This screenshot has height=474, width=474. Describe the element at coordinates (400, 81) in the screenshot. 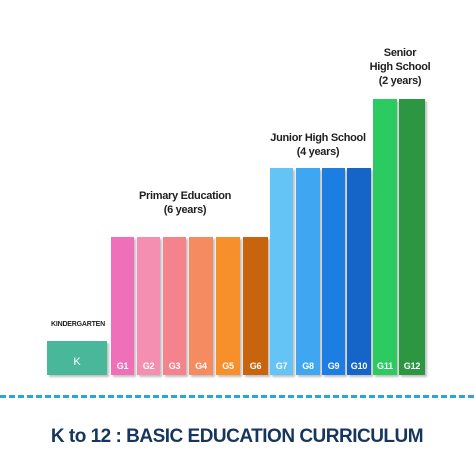

I see `group-senior-line-3: (2 years)` at that location.